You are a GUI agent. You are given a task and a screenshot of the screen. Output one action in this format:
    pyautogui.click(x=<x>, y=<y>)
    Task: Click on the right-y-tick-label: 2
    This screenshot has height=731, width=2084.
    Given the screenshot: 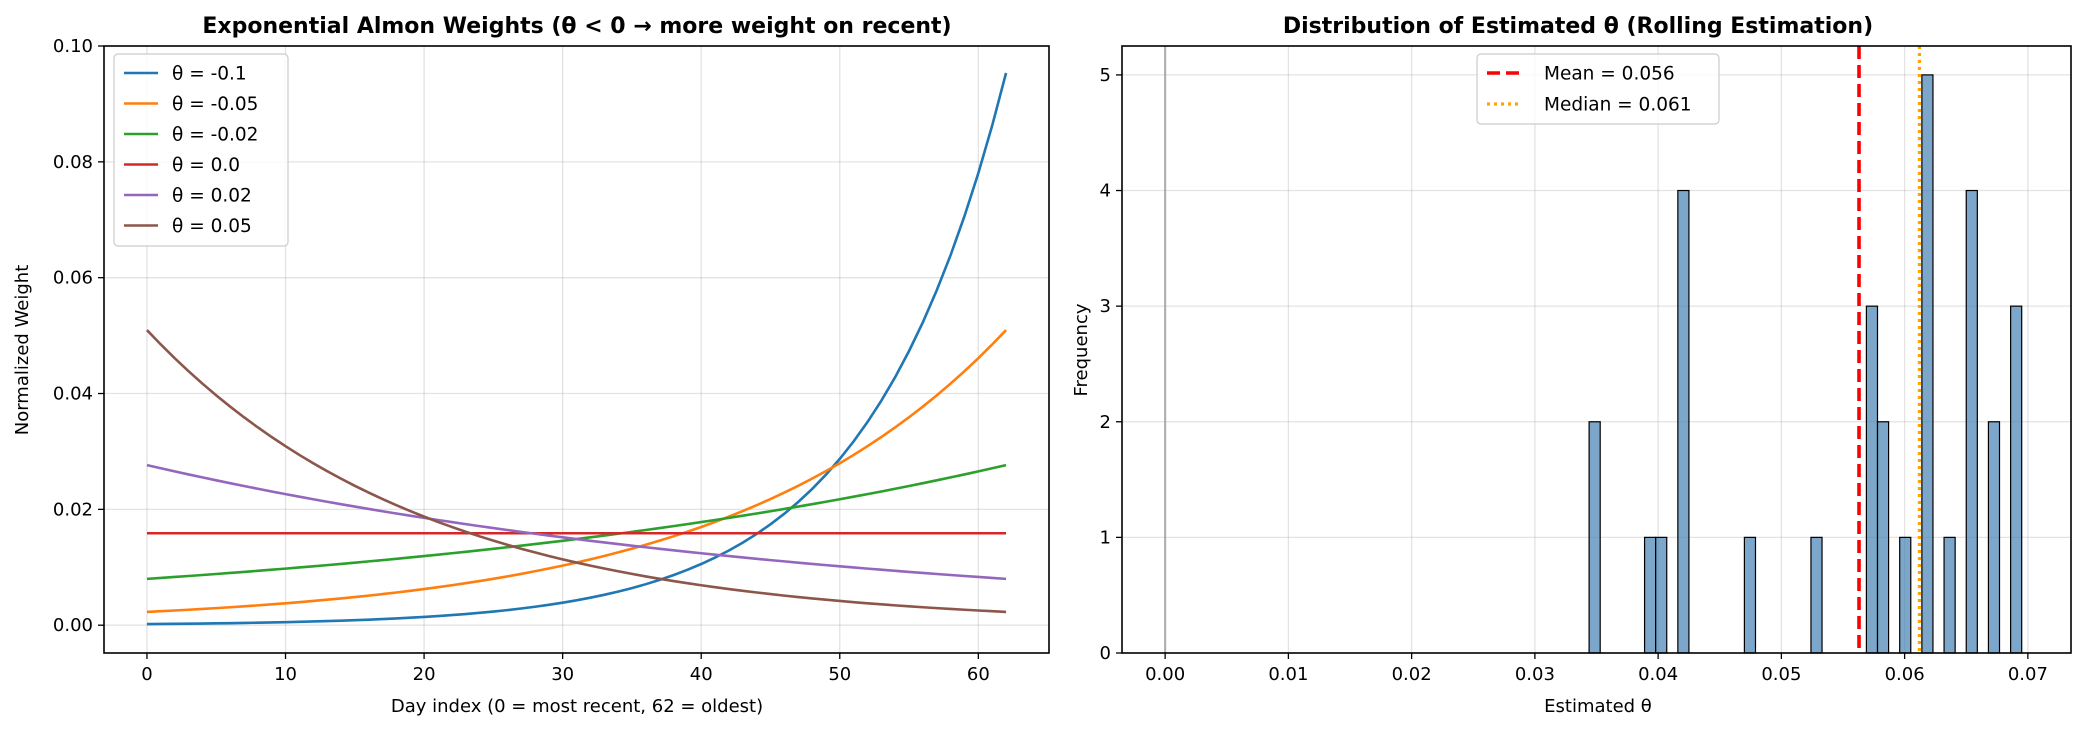 What is the action you would take?
    pyautogui.click(x=1105, y=422)
    